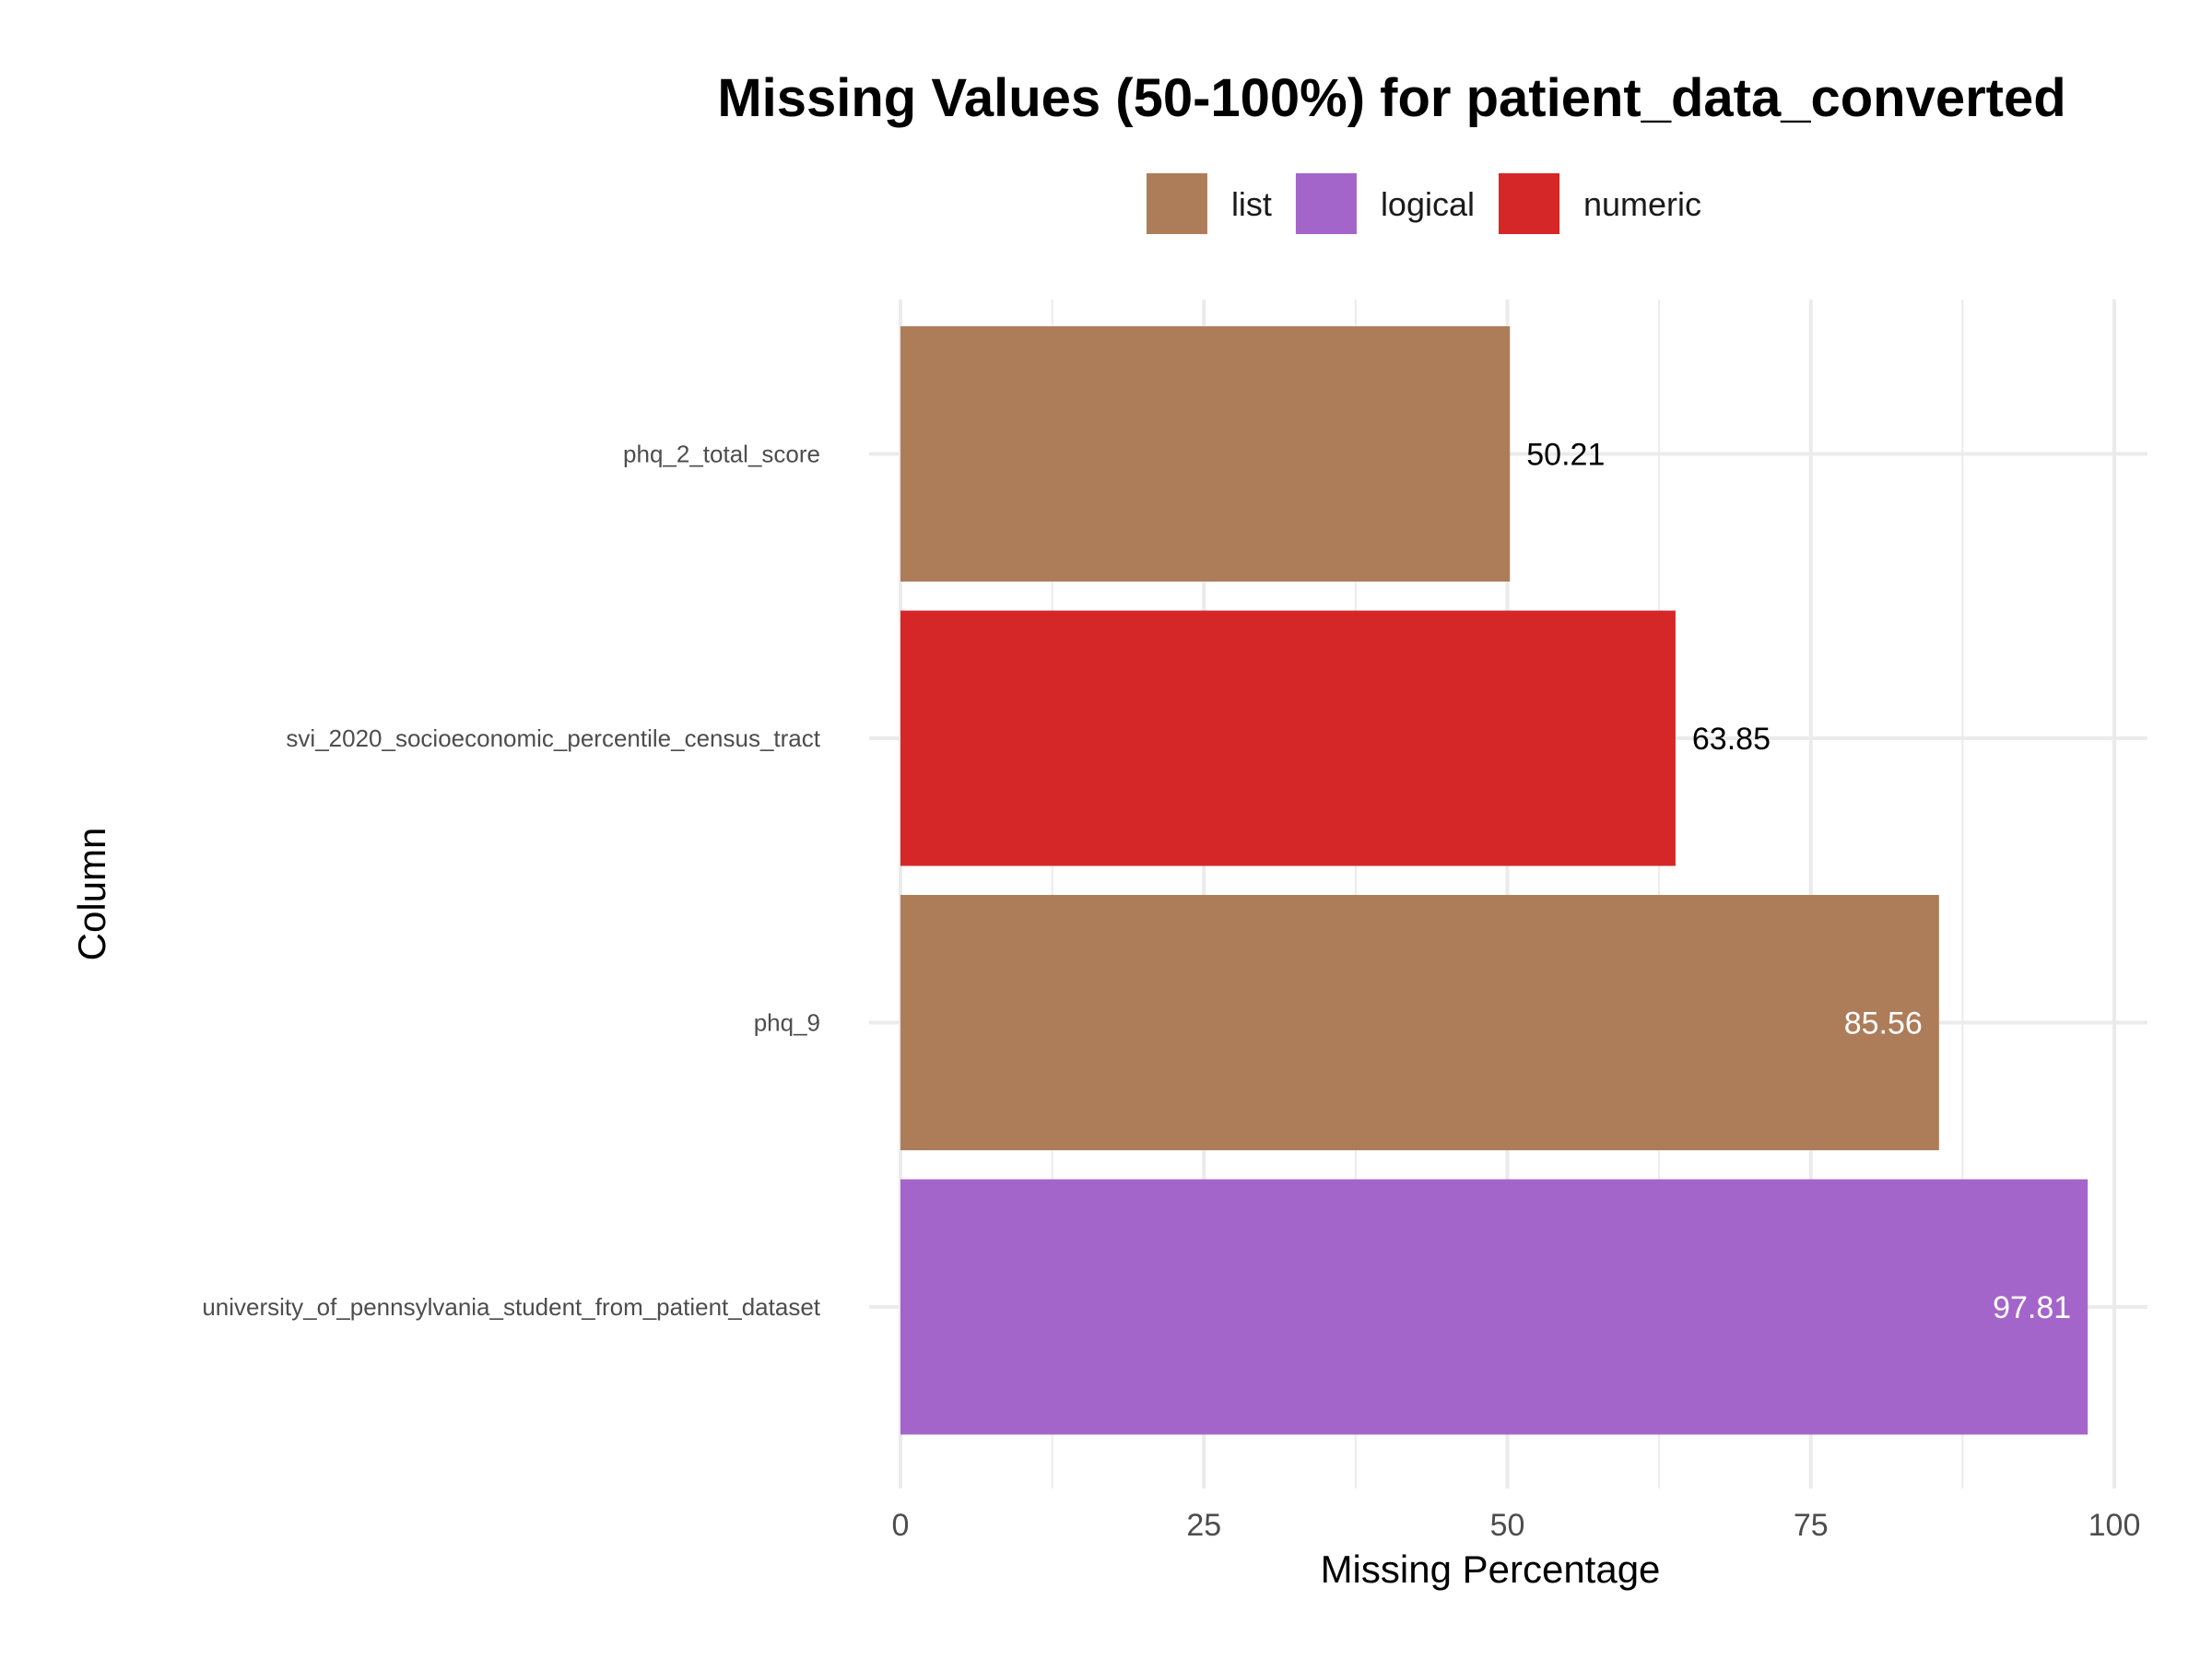  I want to click on x-tick-label: 25, so click(1203, 1525).